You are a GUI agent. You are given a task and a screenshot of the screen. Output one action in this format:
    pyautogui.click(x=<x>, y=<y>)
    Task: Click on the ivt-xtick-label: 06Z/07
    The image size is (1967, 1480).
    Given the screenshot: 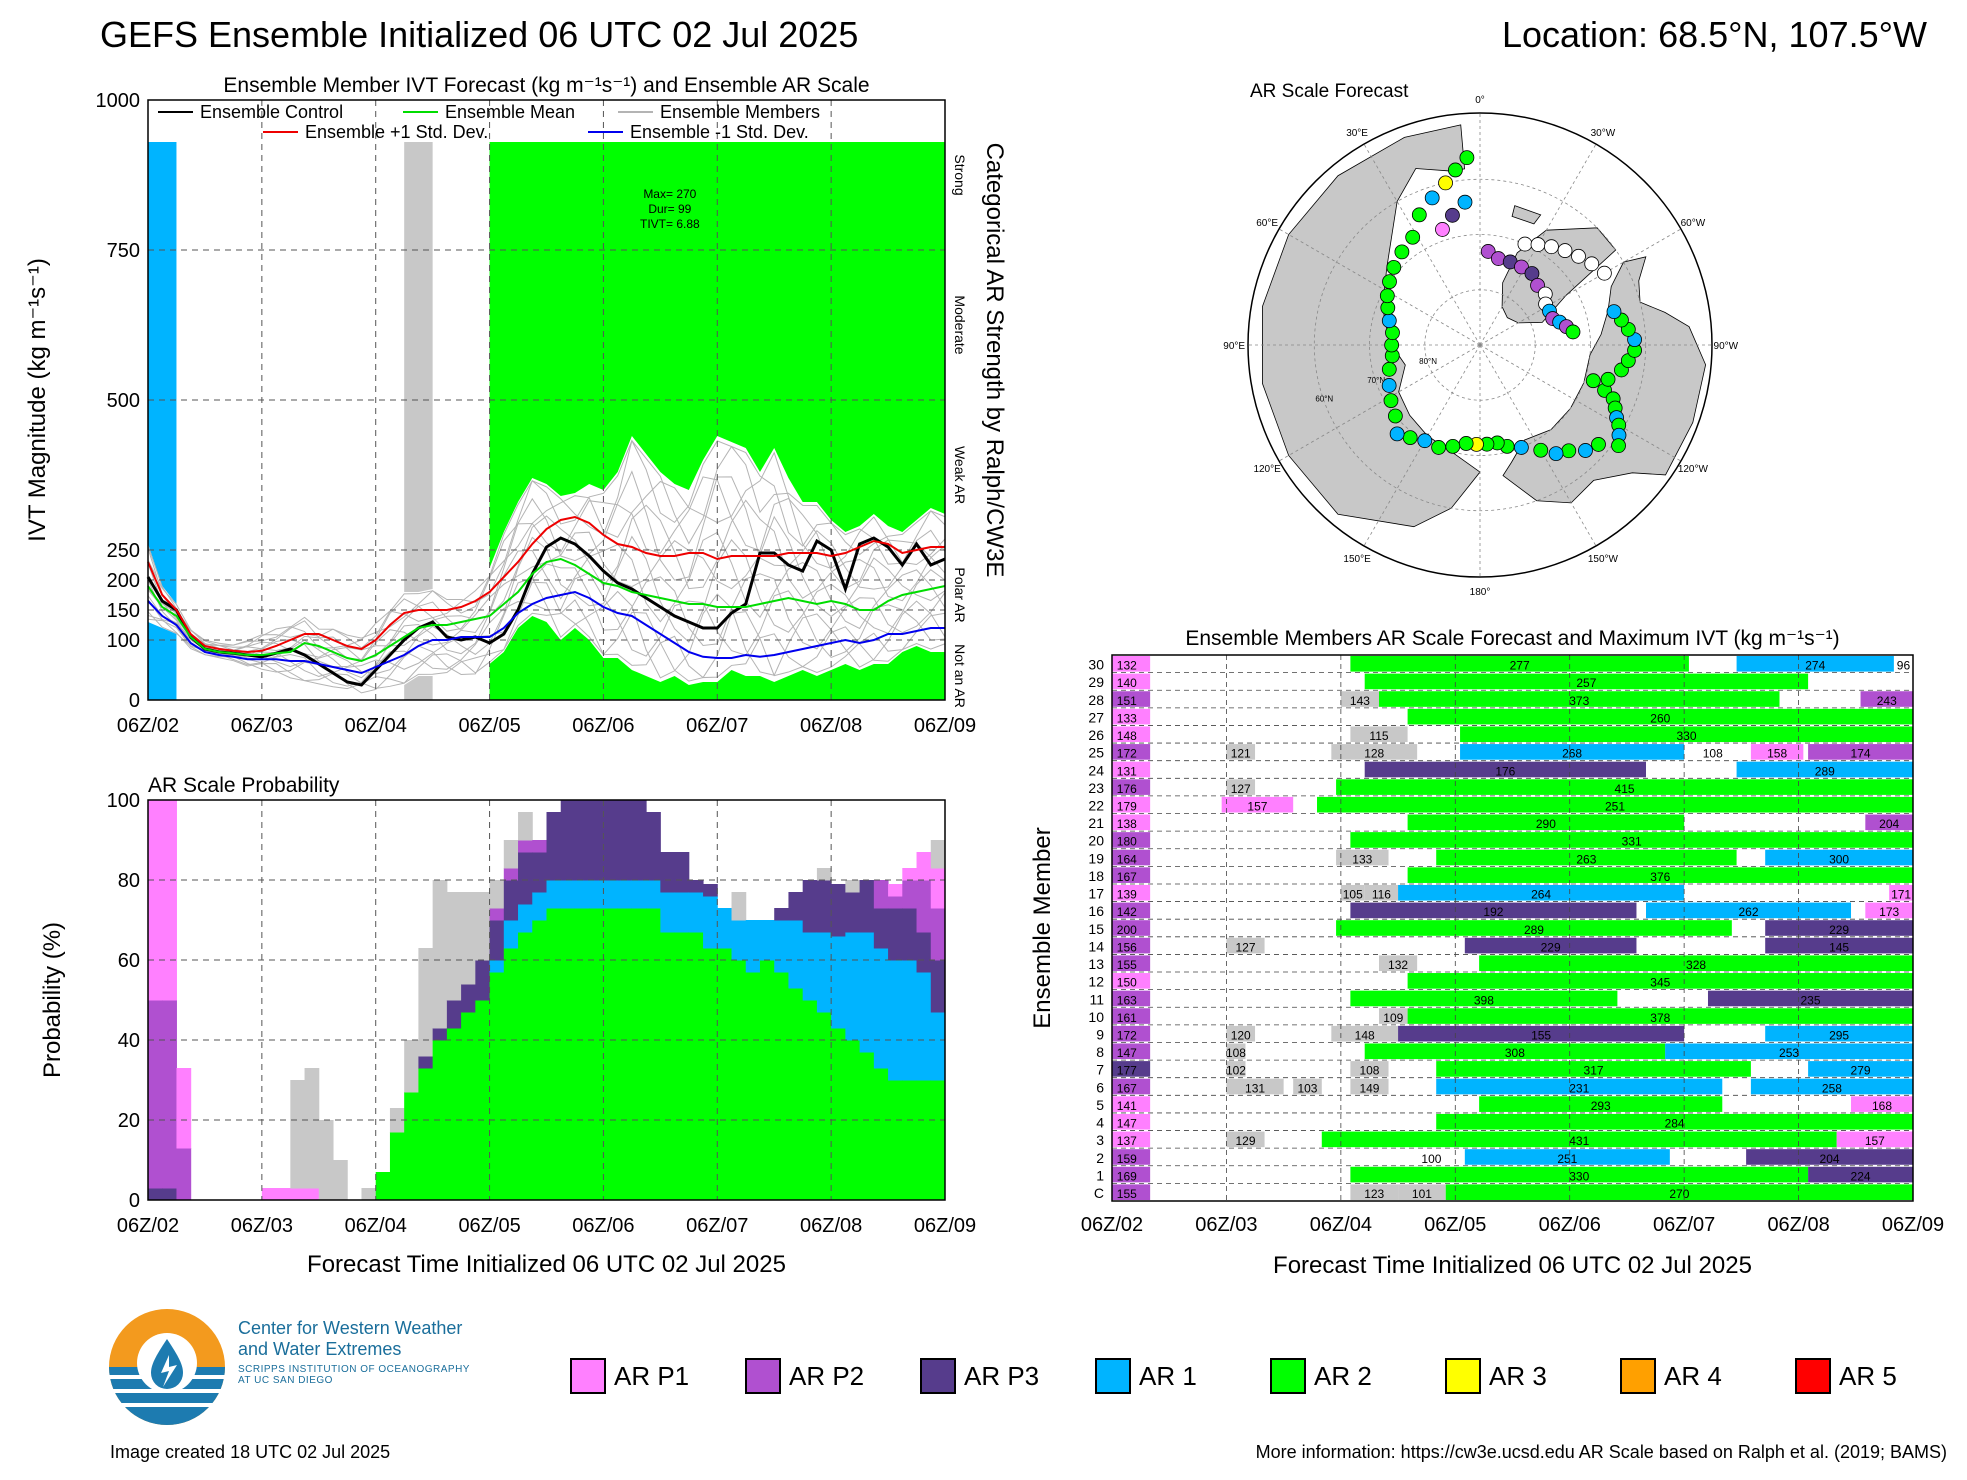 What is the action you would take?
    pyautogui.click(x=717, y=726)
    